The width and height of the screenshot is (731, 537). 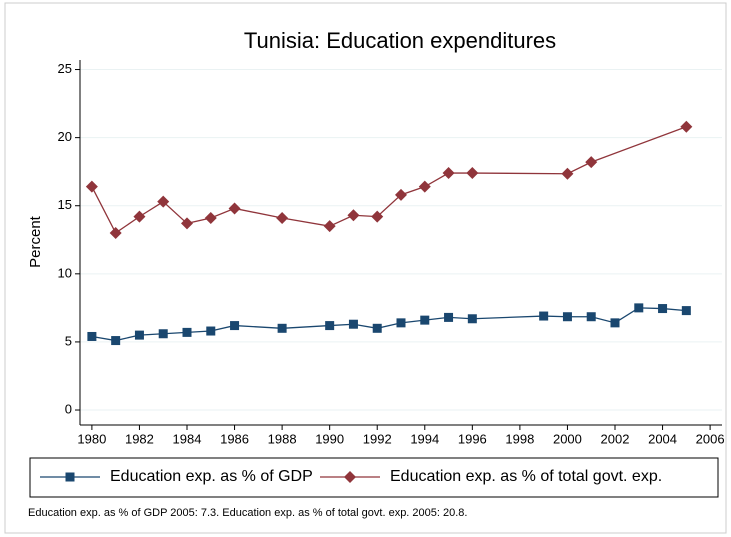 I want to click on y-tick-label: 0, so click(x=68, y=408).